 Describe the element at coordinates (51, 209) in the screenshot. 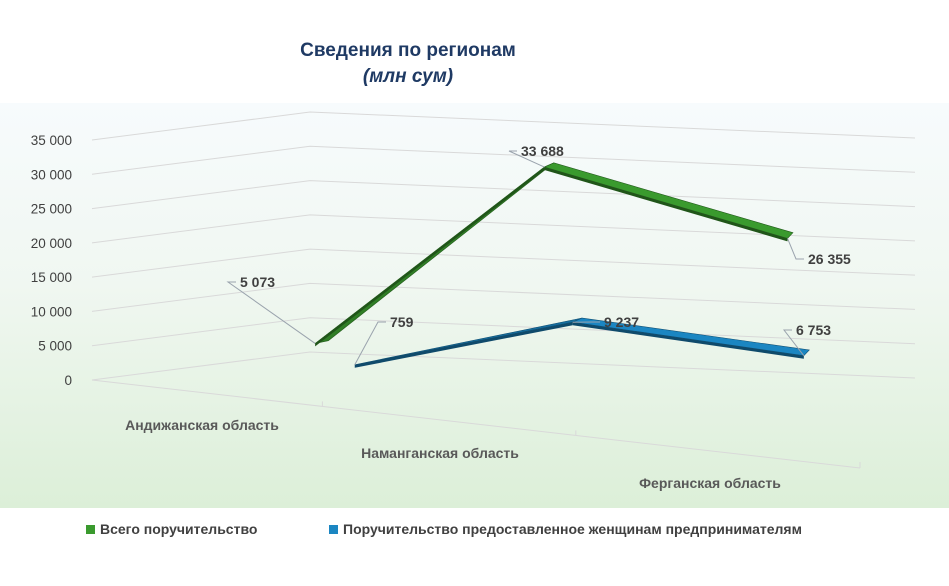

I see `y-tick-label: 25 000` at that location.